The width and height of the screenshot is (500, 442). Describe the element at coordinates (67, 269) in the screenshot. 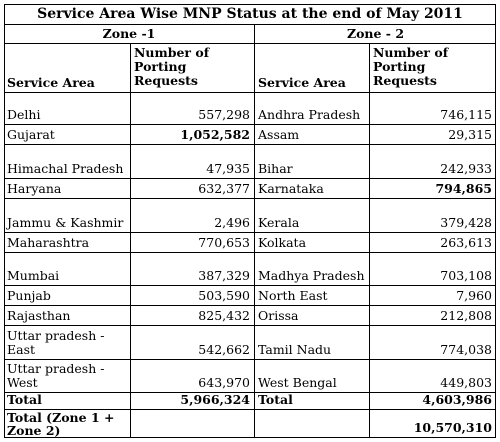

I see `zone1-area-cell: Mumbai` at that location.